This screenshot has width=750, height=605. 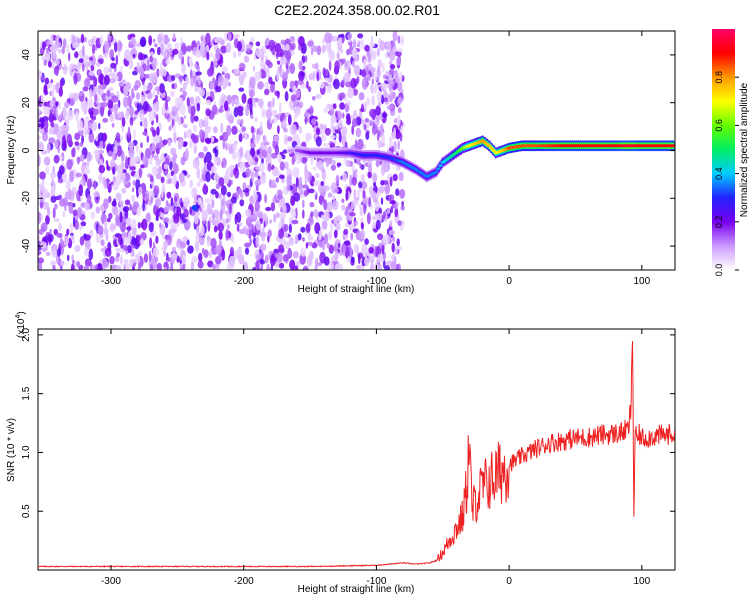 What do you see at coordinates (21, 324) in the screenshot?
I see `snr-multiplier: (x104)` at bounding box center [21, 324].